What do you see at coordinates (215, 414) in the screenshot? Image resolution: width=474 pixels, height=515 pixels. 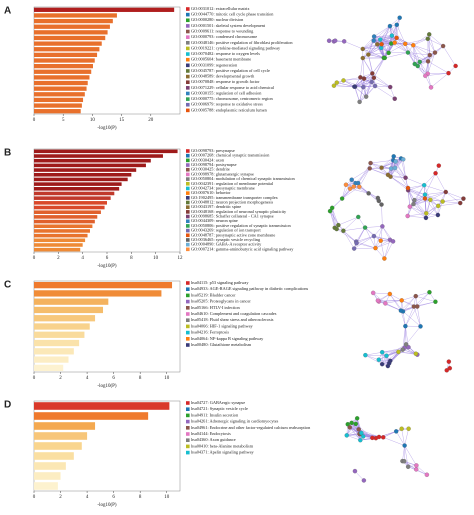 I see `legend-label: hsa04911: Insulin secretion` at bounding box center [215, 414].